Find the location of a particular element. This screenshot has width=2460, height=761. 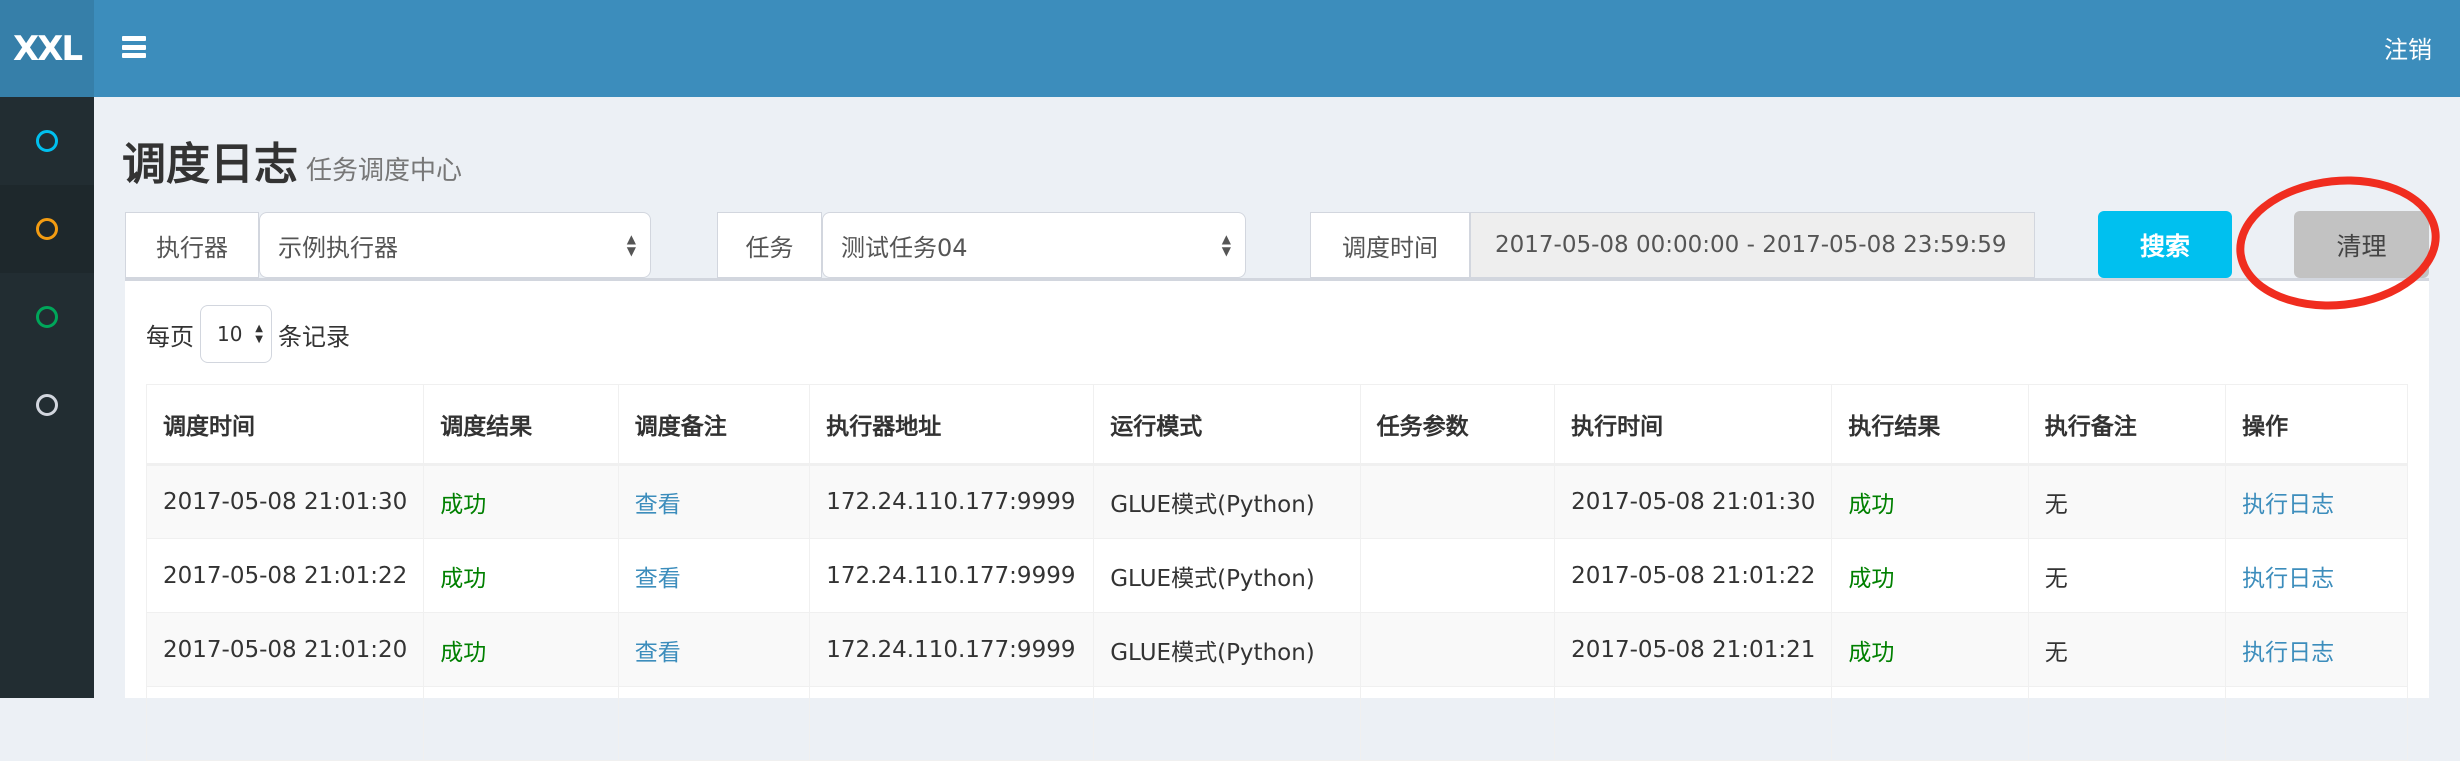

page-length-control: 每页 10 ▲ ▼ 条记录 is located at coordinates (248, 334).